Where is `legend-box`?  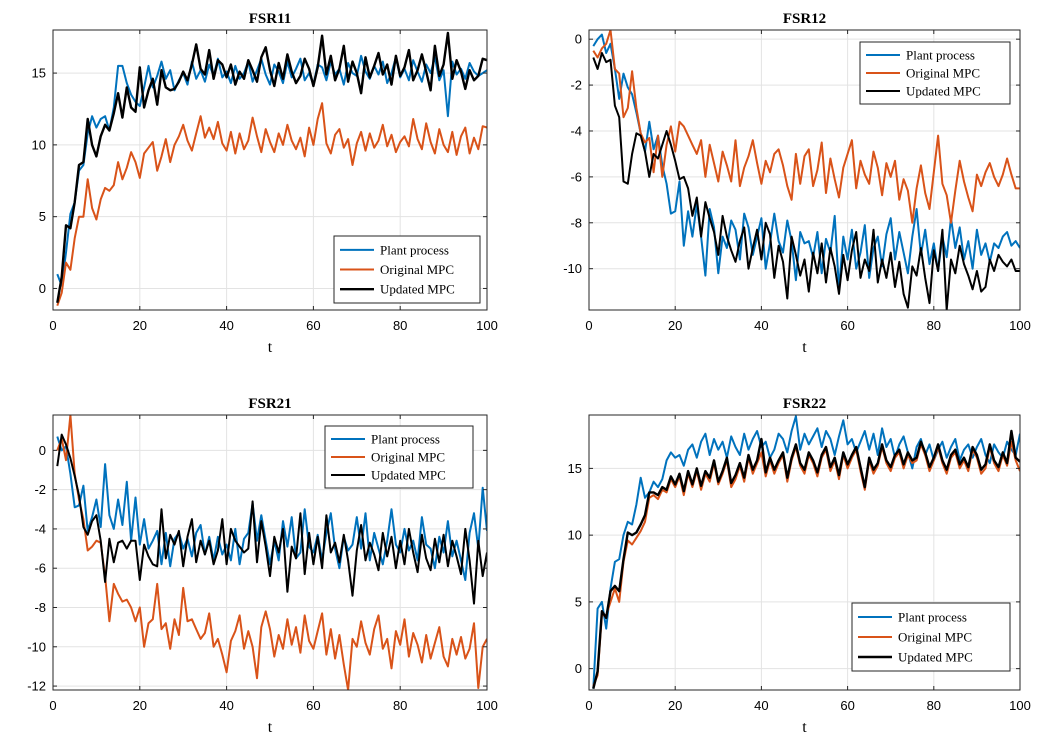
legend-box is located at coordinates (935, 73).